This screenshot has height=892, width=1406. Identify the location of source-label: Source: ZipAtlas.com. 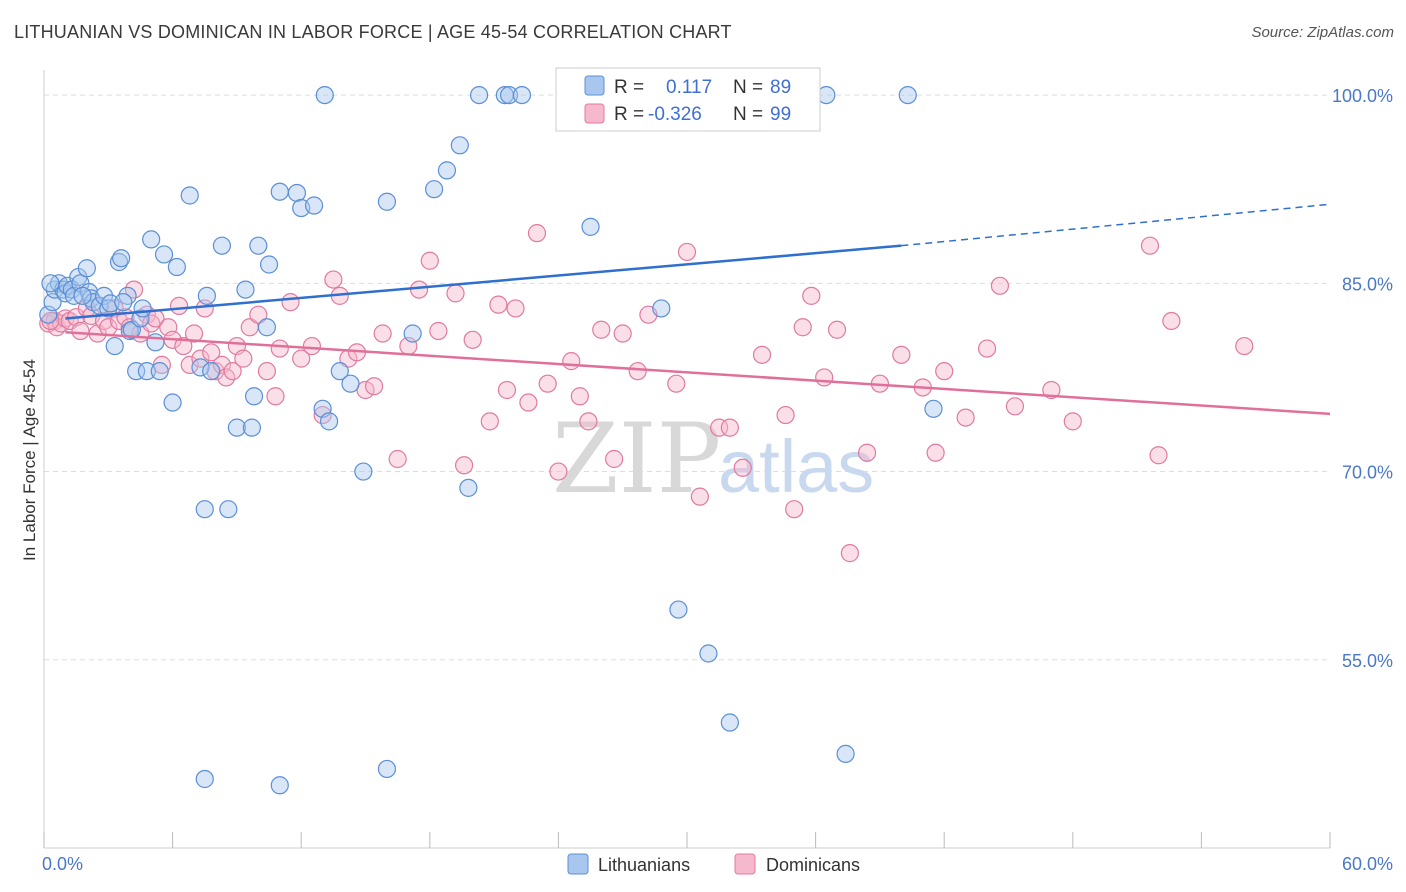
(1322, 32).